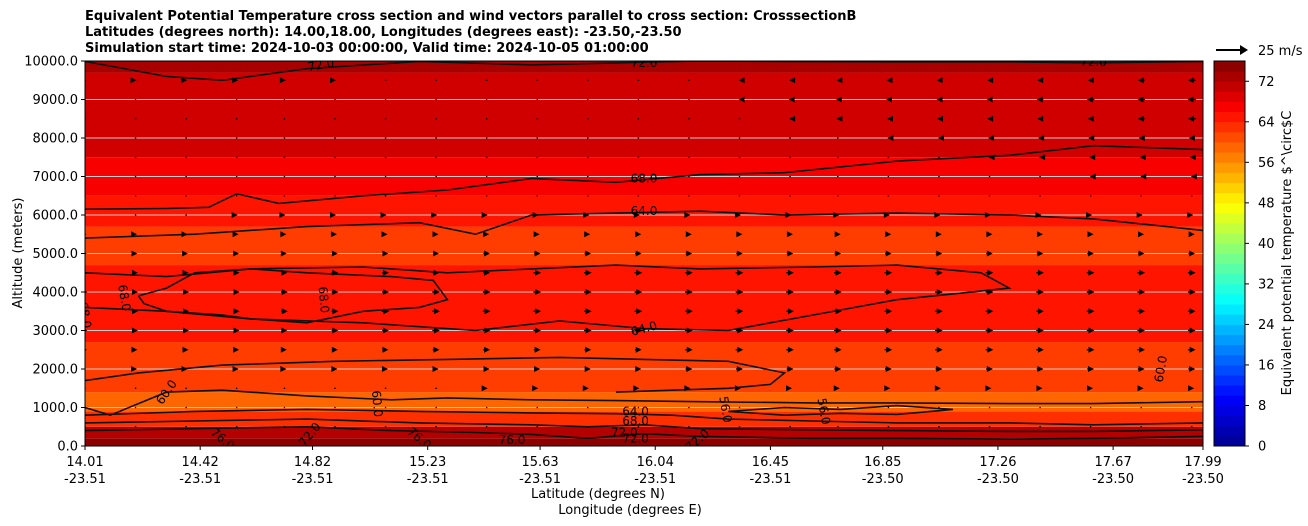 This screenshot has height=526, width=1308. Describe the element at coordinates (56, 139) in the screenshot. I see `y-tick-label: 8000.0` at that location.